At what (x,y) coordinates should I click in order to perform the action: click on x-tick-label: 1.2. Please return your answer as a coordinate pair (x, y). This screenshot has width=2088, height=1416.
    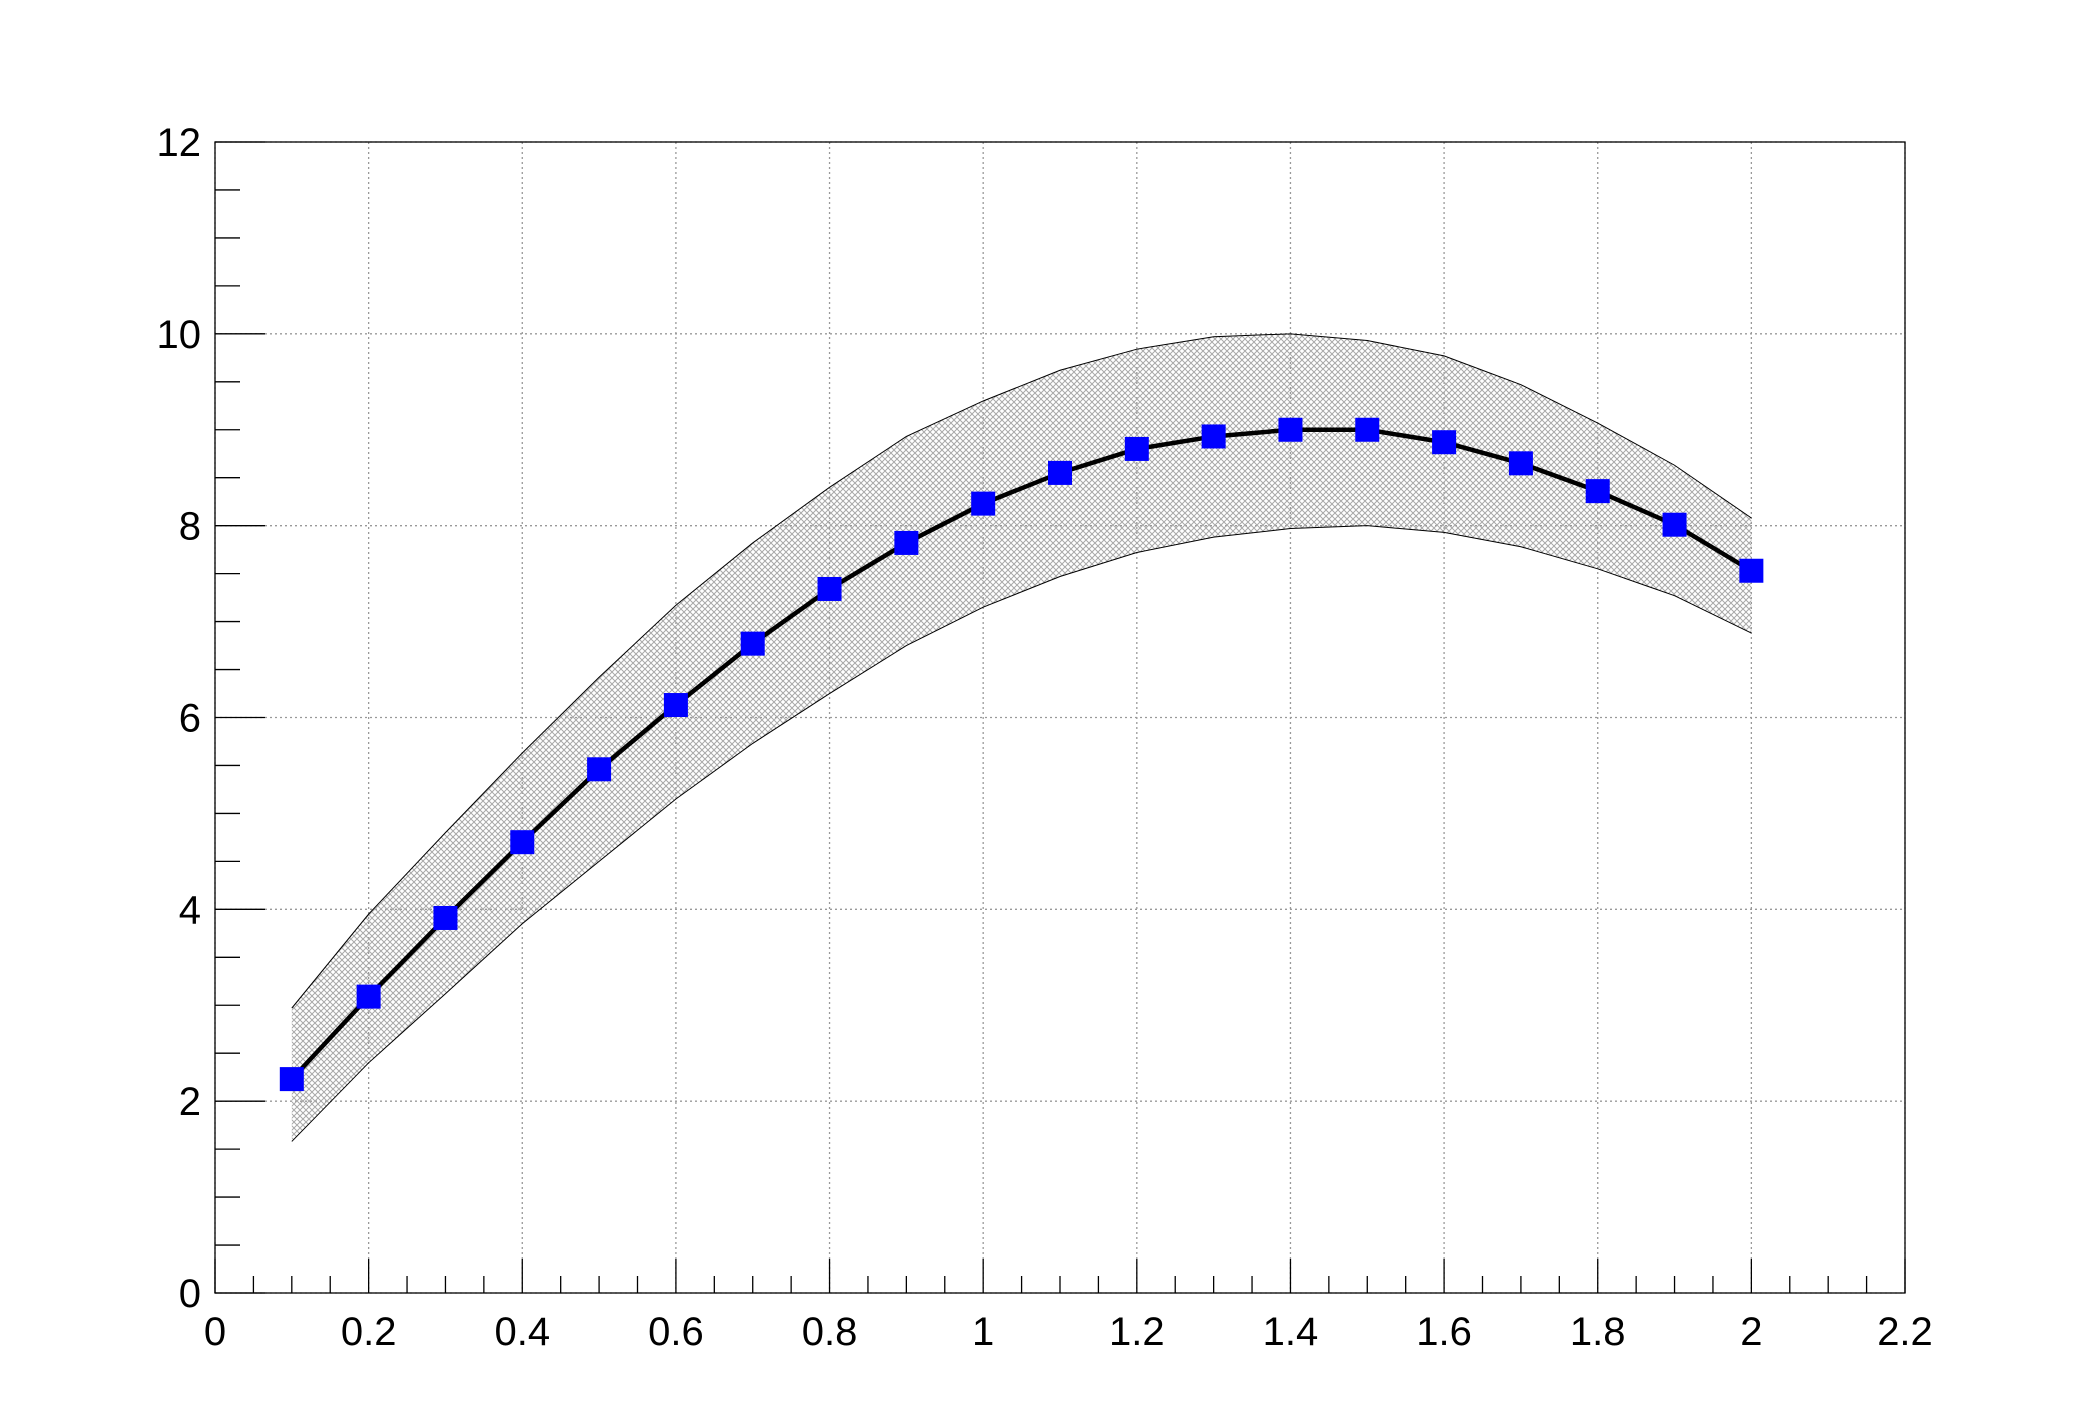
    Looking at the image, I should click on (1137, 1332).